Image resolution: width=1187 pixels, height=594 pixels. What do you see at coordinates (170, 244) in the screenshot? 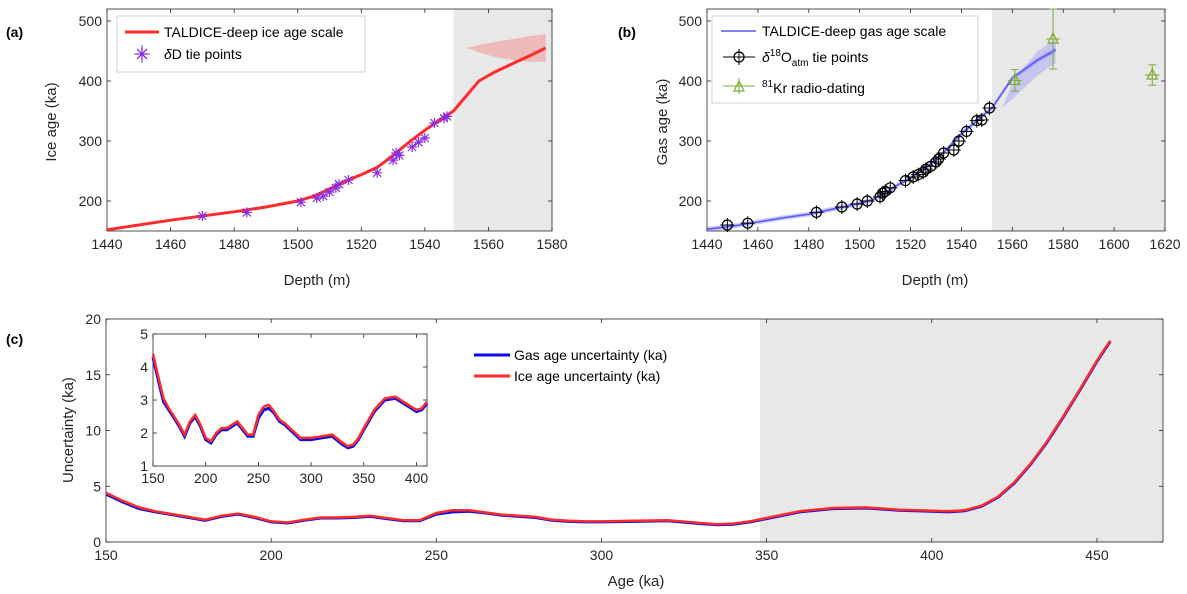
I see `0-xtick-label: 1460` at bounding box center [170, 244].